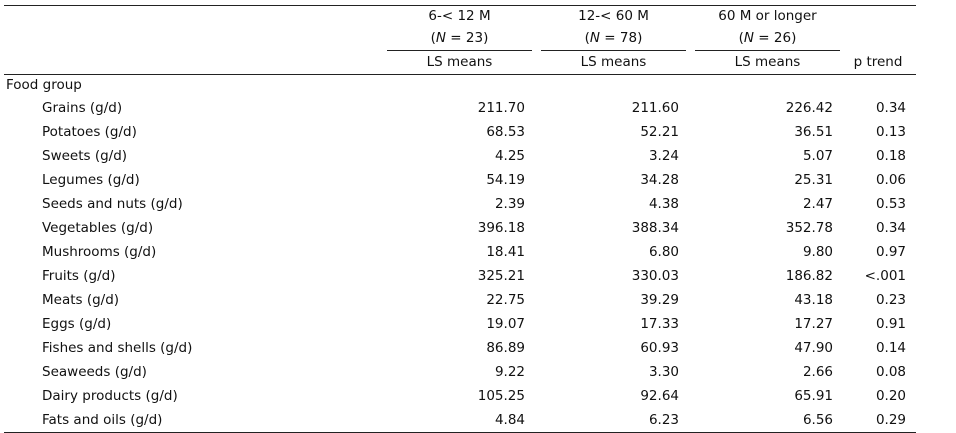  What do you see at coordinates (91, 180) in the screenshot?
I see `food-name: Legumes (g/d)` at bounding box center [91, 180].